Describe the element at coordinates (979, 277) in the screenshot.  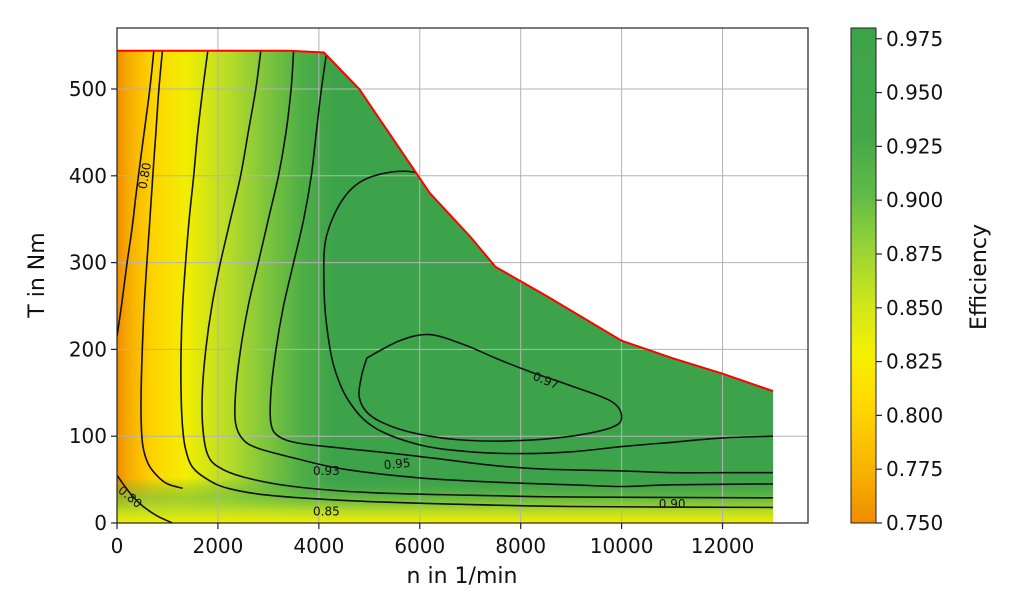
I see `colorbar-label: Efficiency` at that location.